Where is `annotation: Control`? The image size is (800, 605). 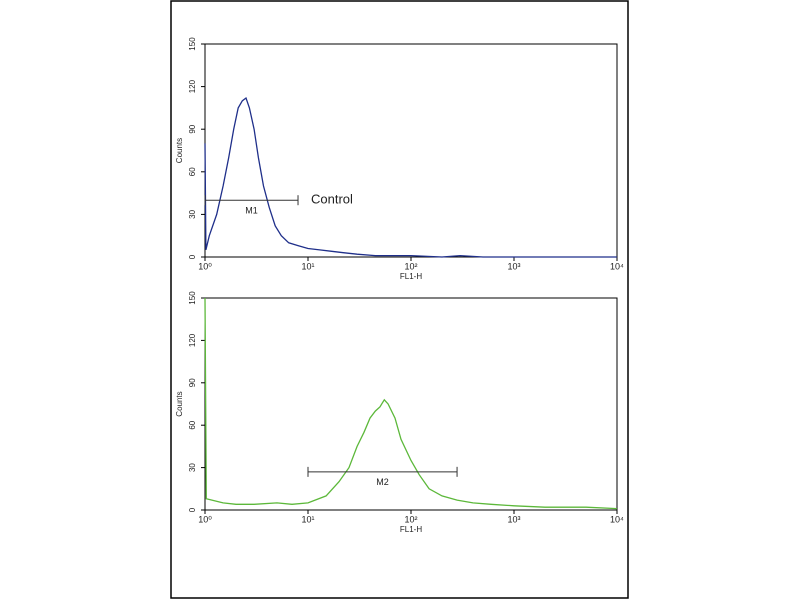
annotation: Control is located at coordinates (332, 199).